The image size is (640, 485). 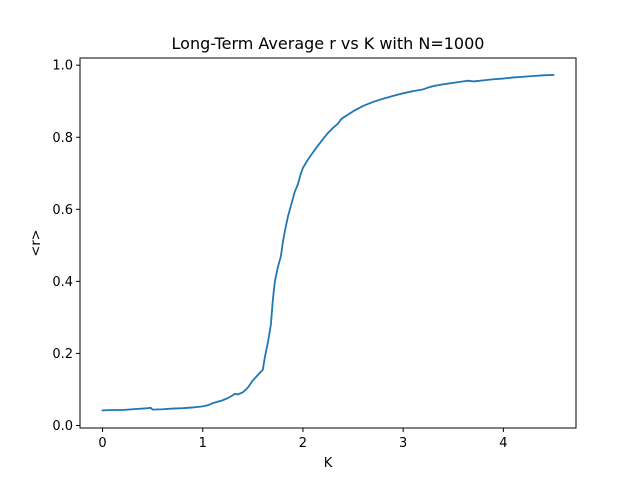 What do you see at coordinates (62, 354) in the screenshot?
I see `y-tick-label: 0.2` at bounding box center [62, 354].